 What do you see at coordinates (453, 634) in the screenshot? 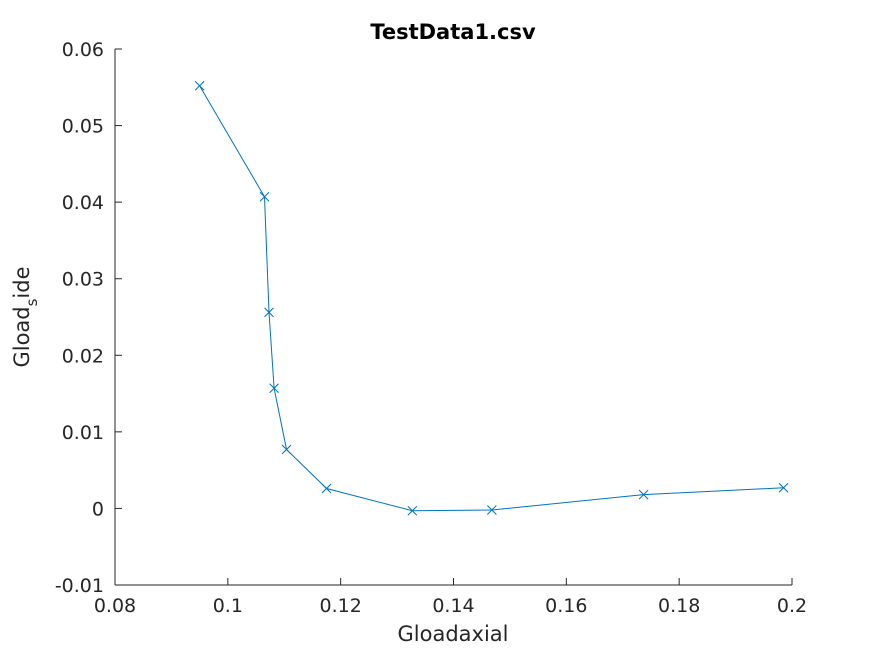
I see `x-axis-label: Gloadaxial` at bounding box center [453, 634].